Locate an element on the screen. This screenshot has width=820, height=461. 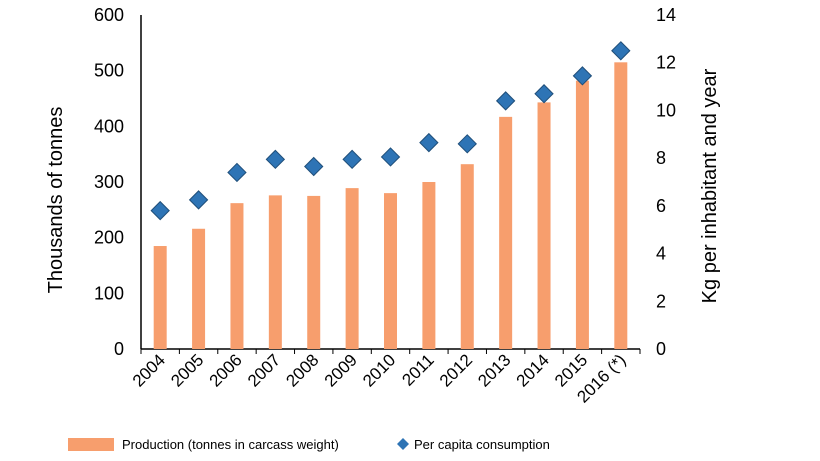
y-axis-title-right: Kg per inhabitant and year is located at coordinates (710, 185).